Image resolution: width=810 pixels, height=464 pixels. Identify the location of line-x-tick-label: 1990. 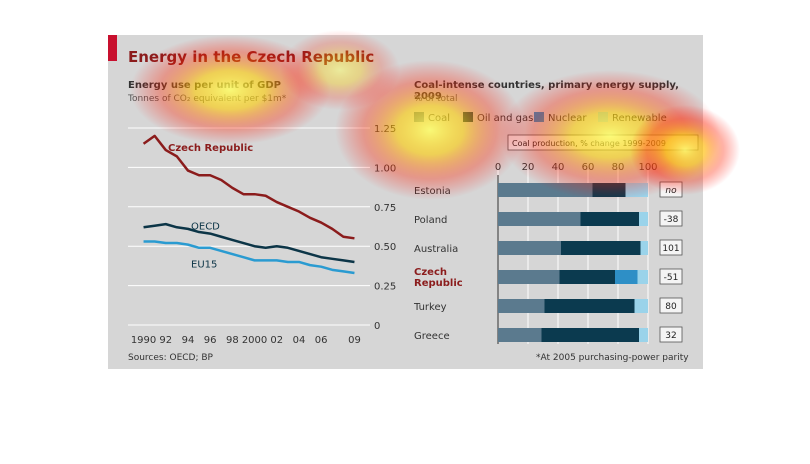
(143, 340).